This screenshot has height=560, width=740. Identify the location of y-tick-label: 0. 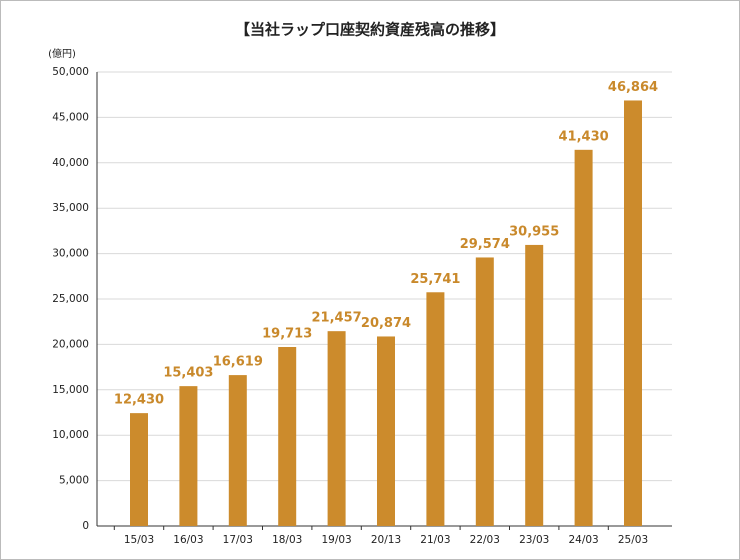
(85, 526).